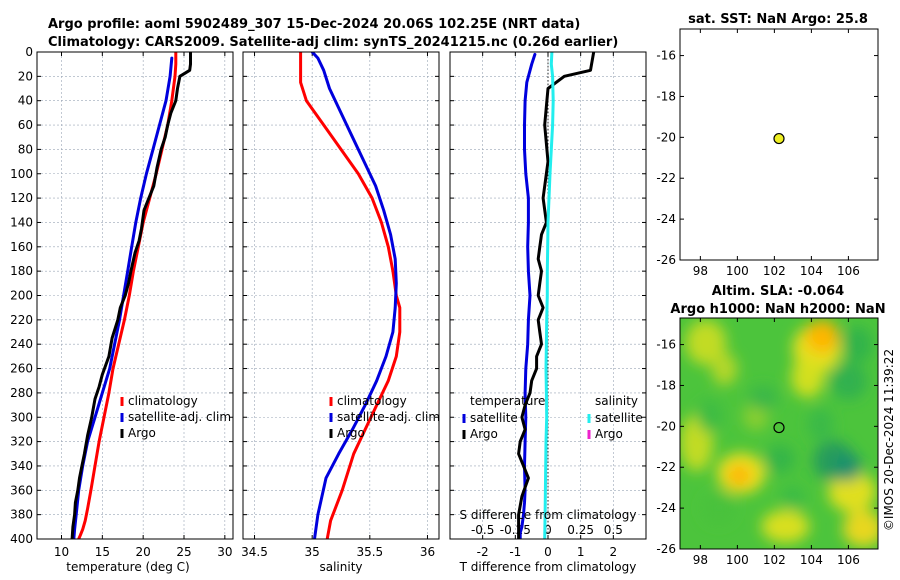  Describe the element at coordinates (21, 466) in the screenshot. I see `y-tick-label: 340` at that location.